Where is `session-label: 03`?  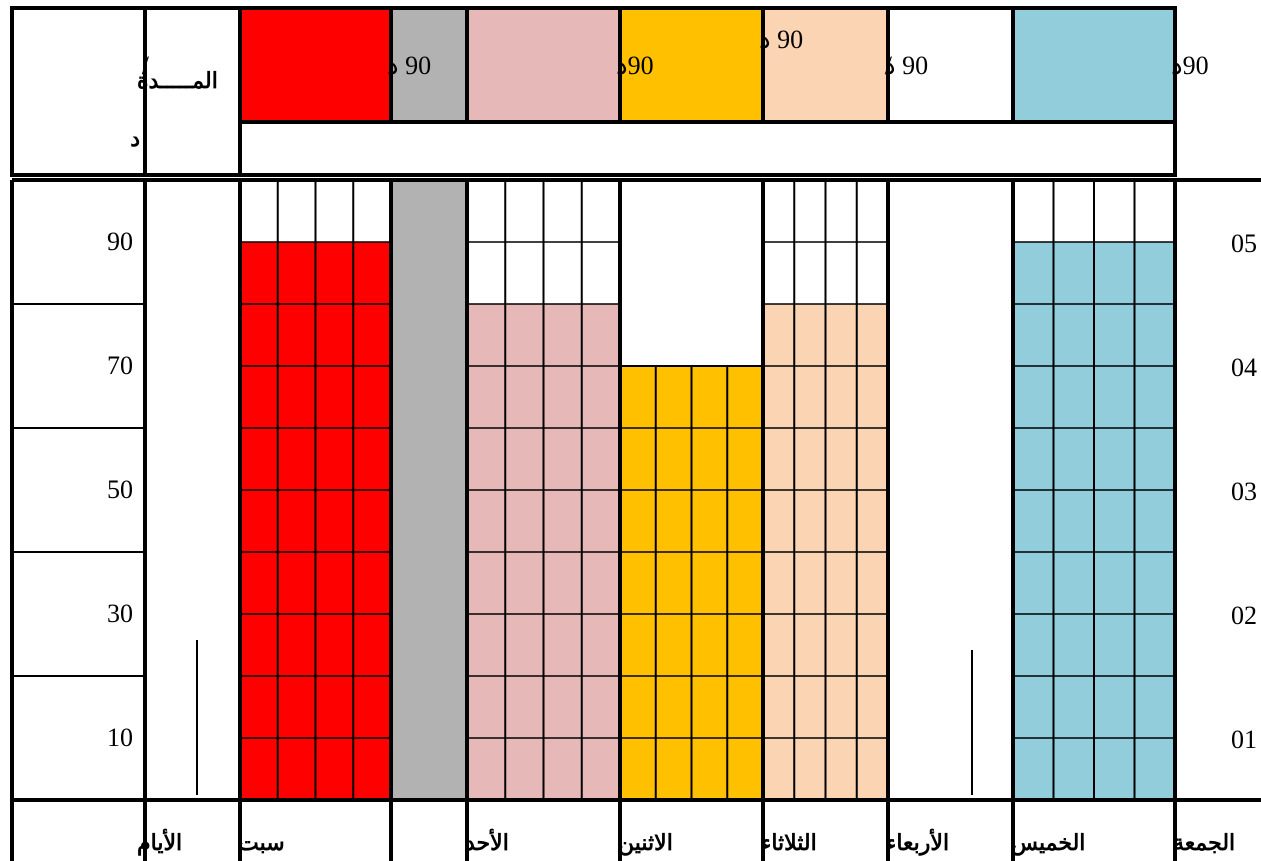 session-label: 03 is located at coordinates (1244, 491).